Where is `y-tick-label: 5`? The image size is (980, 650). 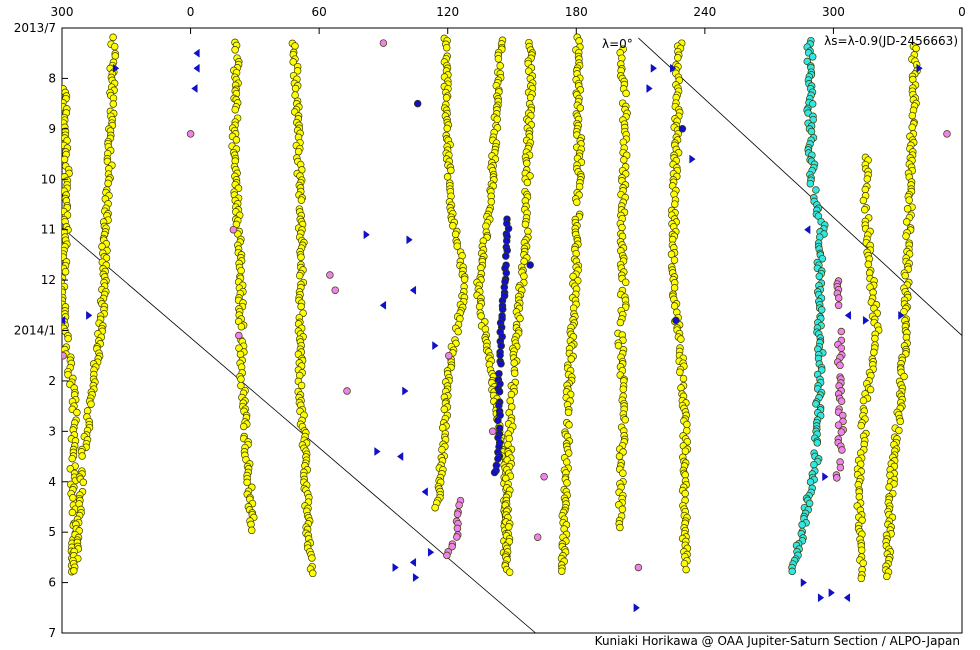
y-tick-label: 5 is located at coordinates (52, 532).